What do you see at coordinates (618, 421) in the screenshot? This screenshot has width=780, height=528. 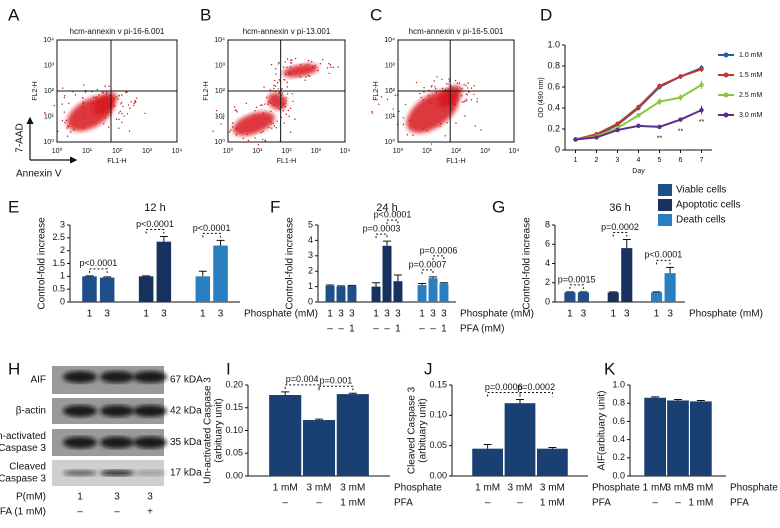 I see `y-tick-label: 0.6` at bounding box center [618, 421].